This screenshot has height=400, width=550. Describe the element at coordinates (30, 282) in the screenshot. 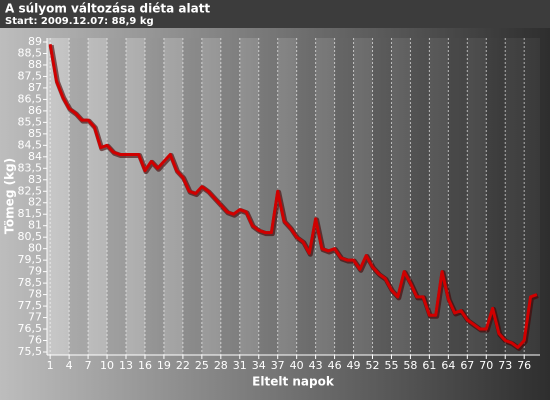

I see `y-tick-label: 78,5` at that location.